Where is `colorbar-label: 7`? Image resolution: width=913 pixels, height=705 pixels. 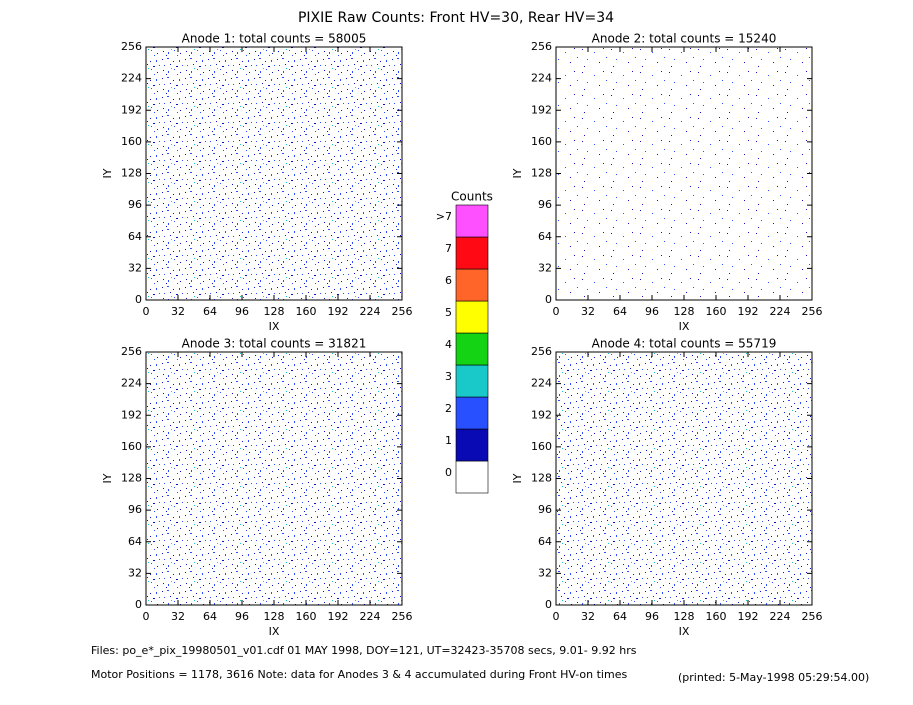
colorbar-label: 7 is located at coordinates (448, 248).